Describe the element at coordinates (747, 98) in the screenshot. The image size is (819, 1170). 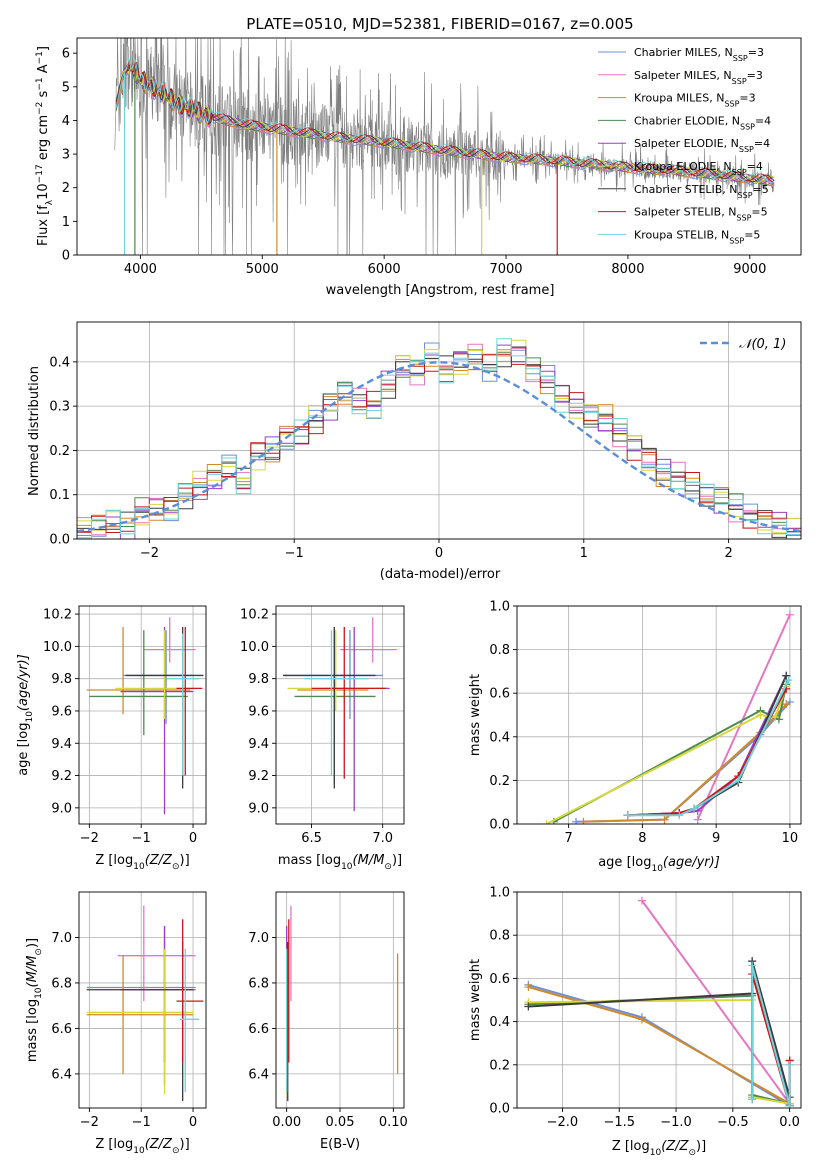
I see `legend-entry-tail: =3` at that location.